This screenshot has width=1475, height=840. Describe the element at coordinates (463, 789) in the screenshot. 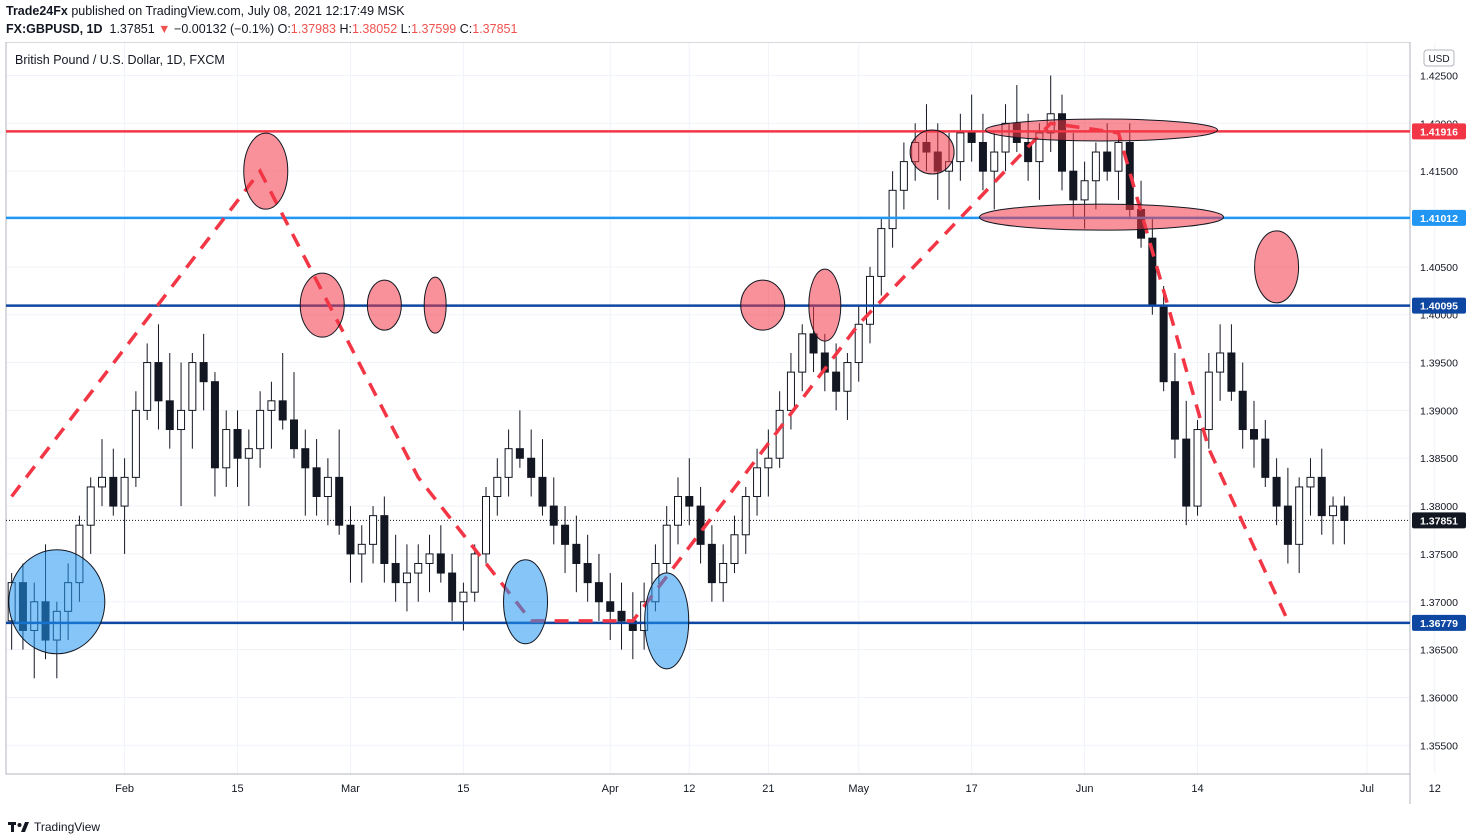

I see `x-tick-label: 15` at that location.